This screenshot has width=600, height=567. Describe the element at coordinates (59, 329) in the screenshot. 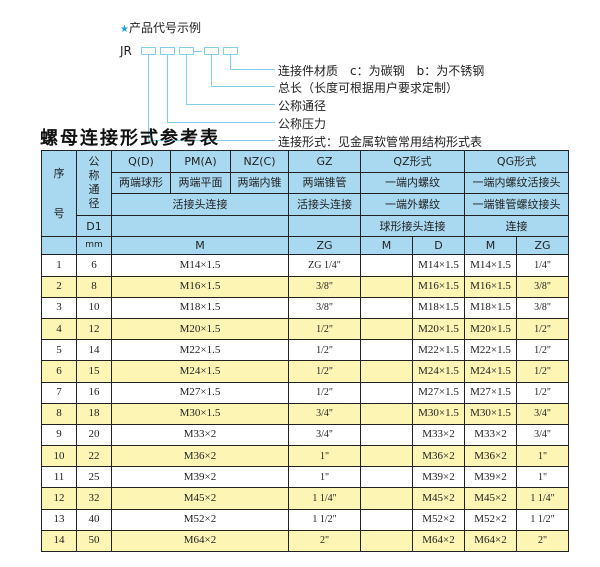

I see `seq-cell: 4` at that location.